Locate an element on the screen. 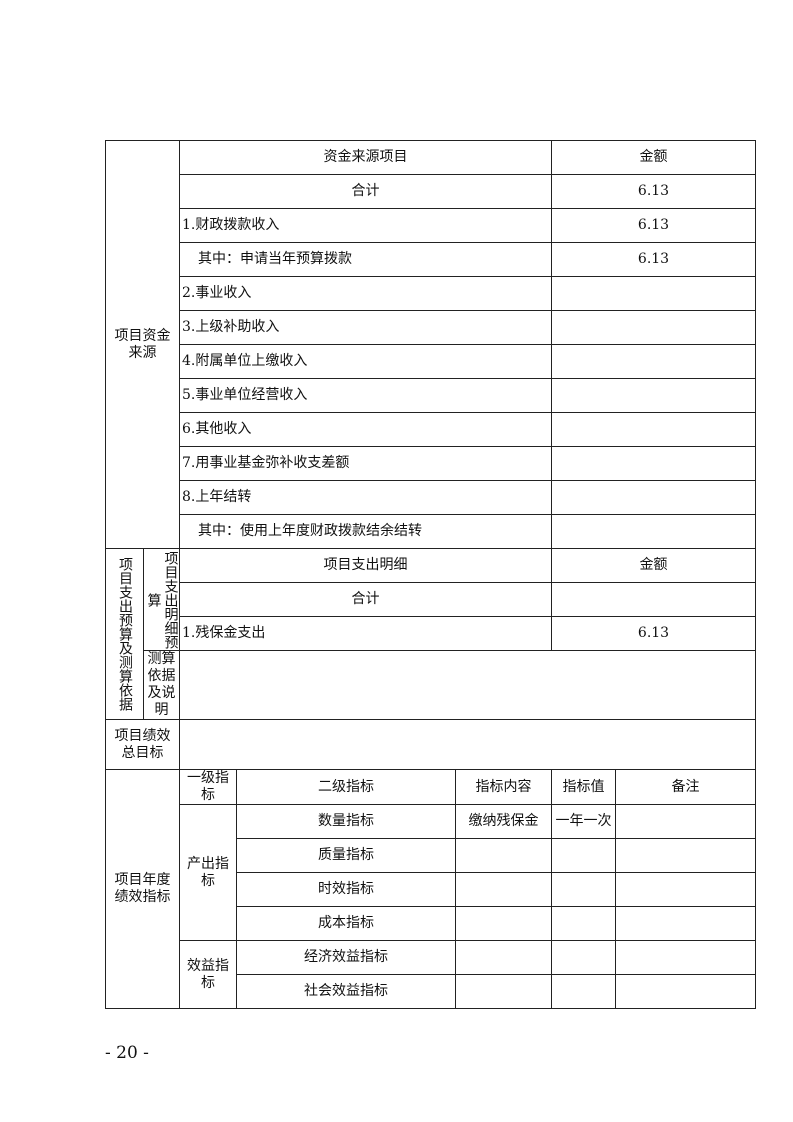 The image size is (793, 1122). table-row: 合计 6.13 is located at coordinates (431, 191).